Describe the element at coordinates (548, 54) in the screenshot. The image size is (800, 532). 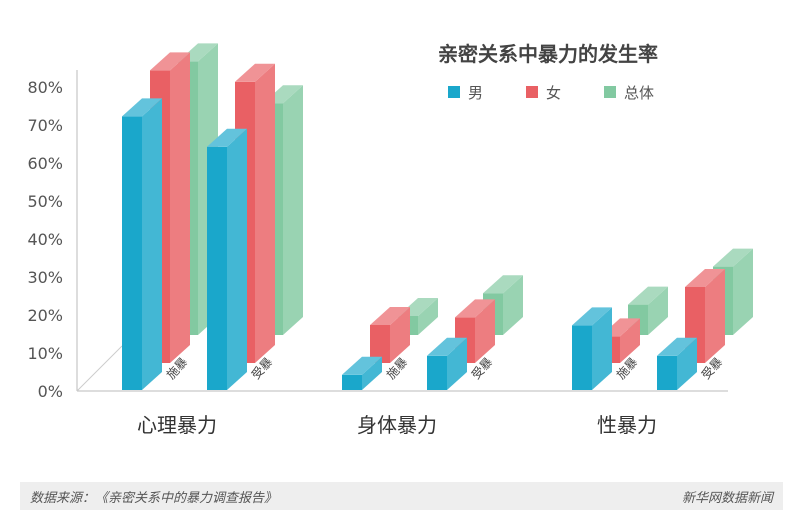
I see `chart-title: 亲密关系中暴力的发生率` at that location.